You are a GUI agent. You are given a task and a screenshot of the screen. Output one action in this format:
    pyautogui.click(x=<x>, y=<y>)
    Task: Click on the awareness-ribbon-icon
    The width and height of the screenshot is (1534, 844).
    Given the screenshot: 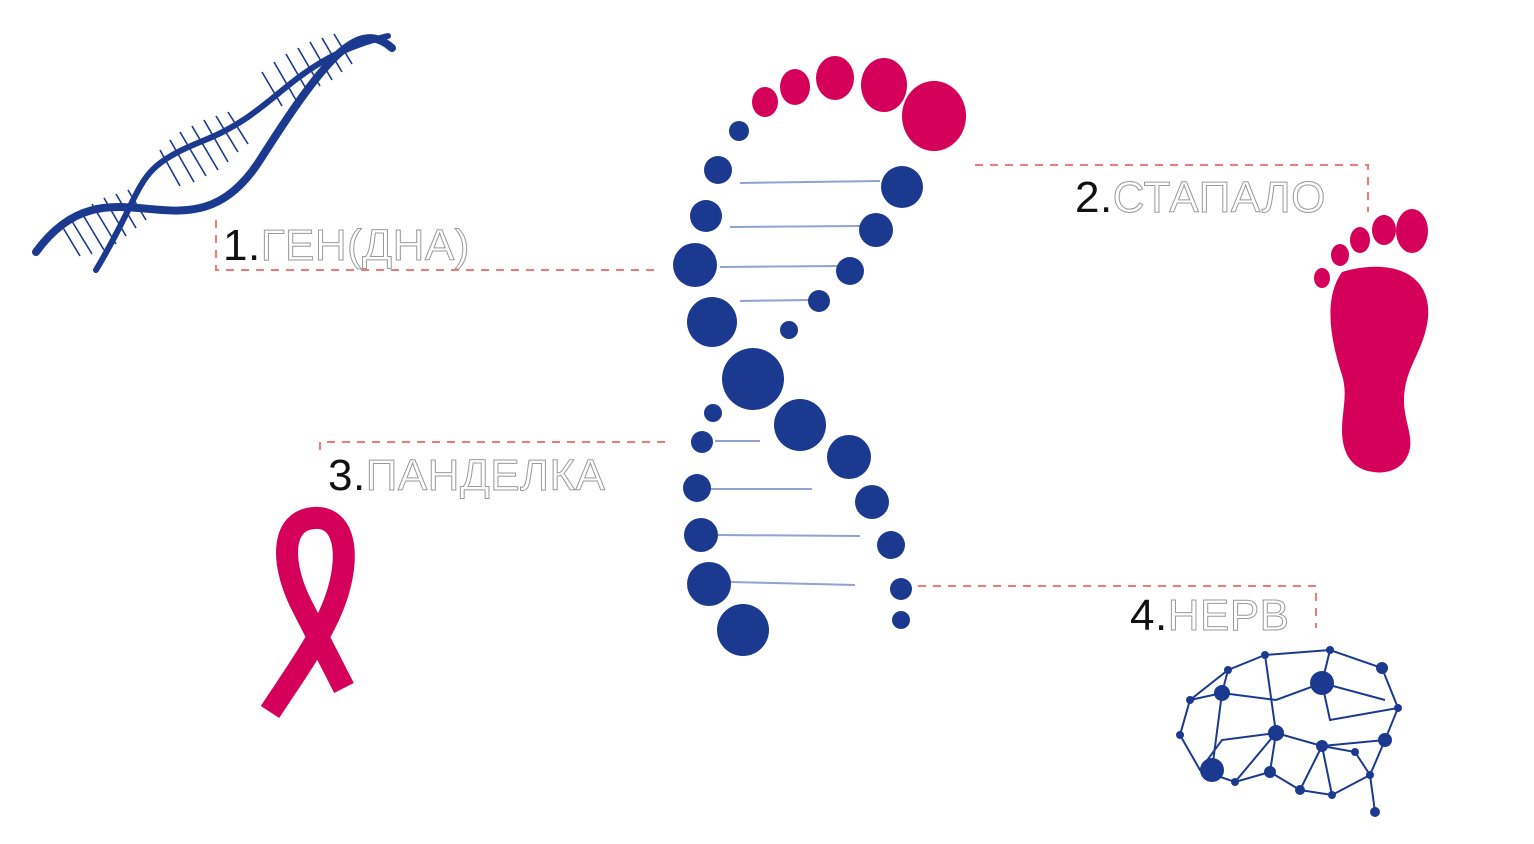 What is the action you would take?
    pyautogui.click(x=307, y=612)
    